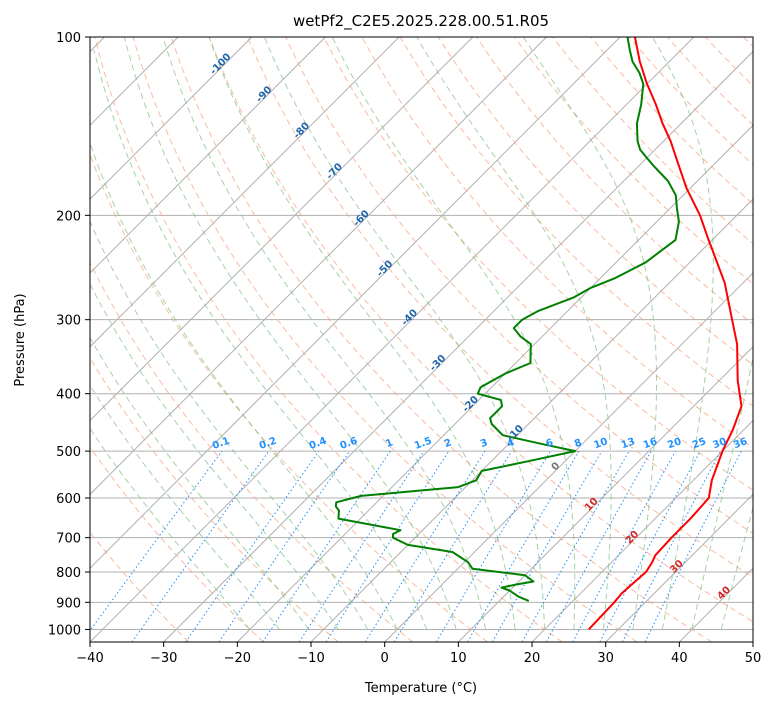  I want to click on y-tick-label: 600, so click(68, 499).